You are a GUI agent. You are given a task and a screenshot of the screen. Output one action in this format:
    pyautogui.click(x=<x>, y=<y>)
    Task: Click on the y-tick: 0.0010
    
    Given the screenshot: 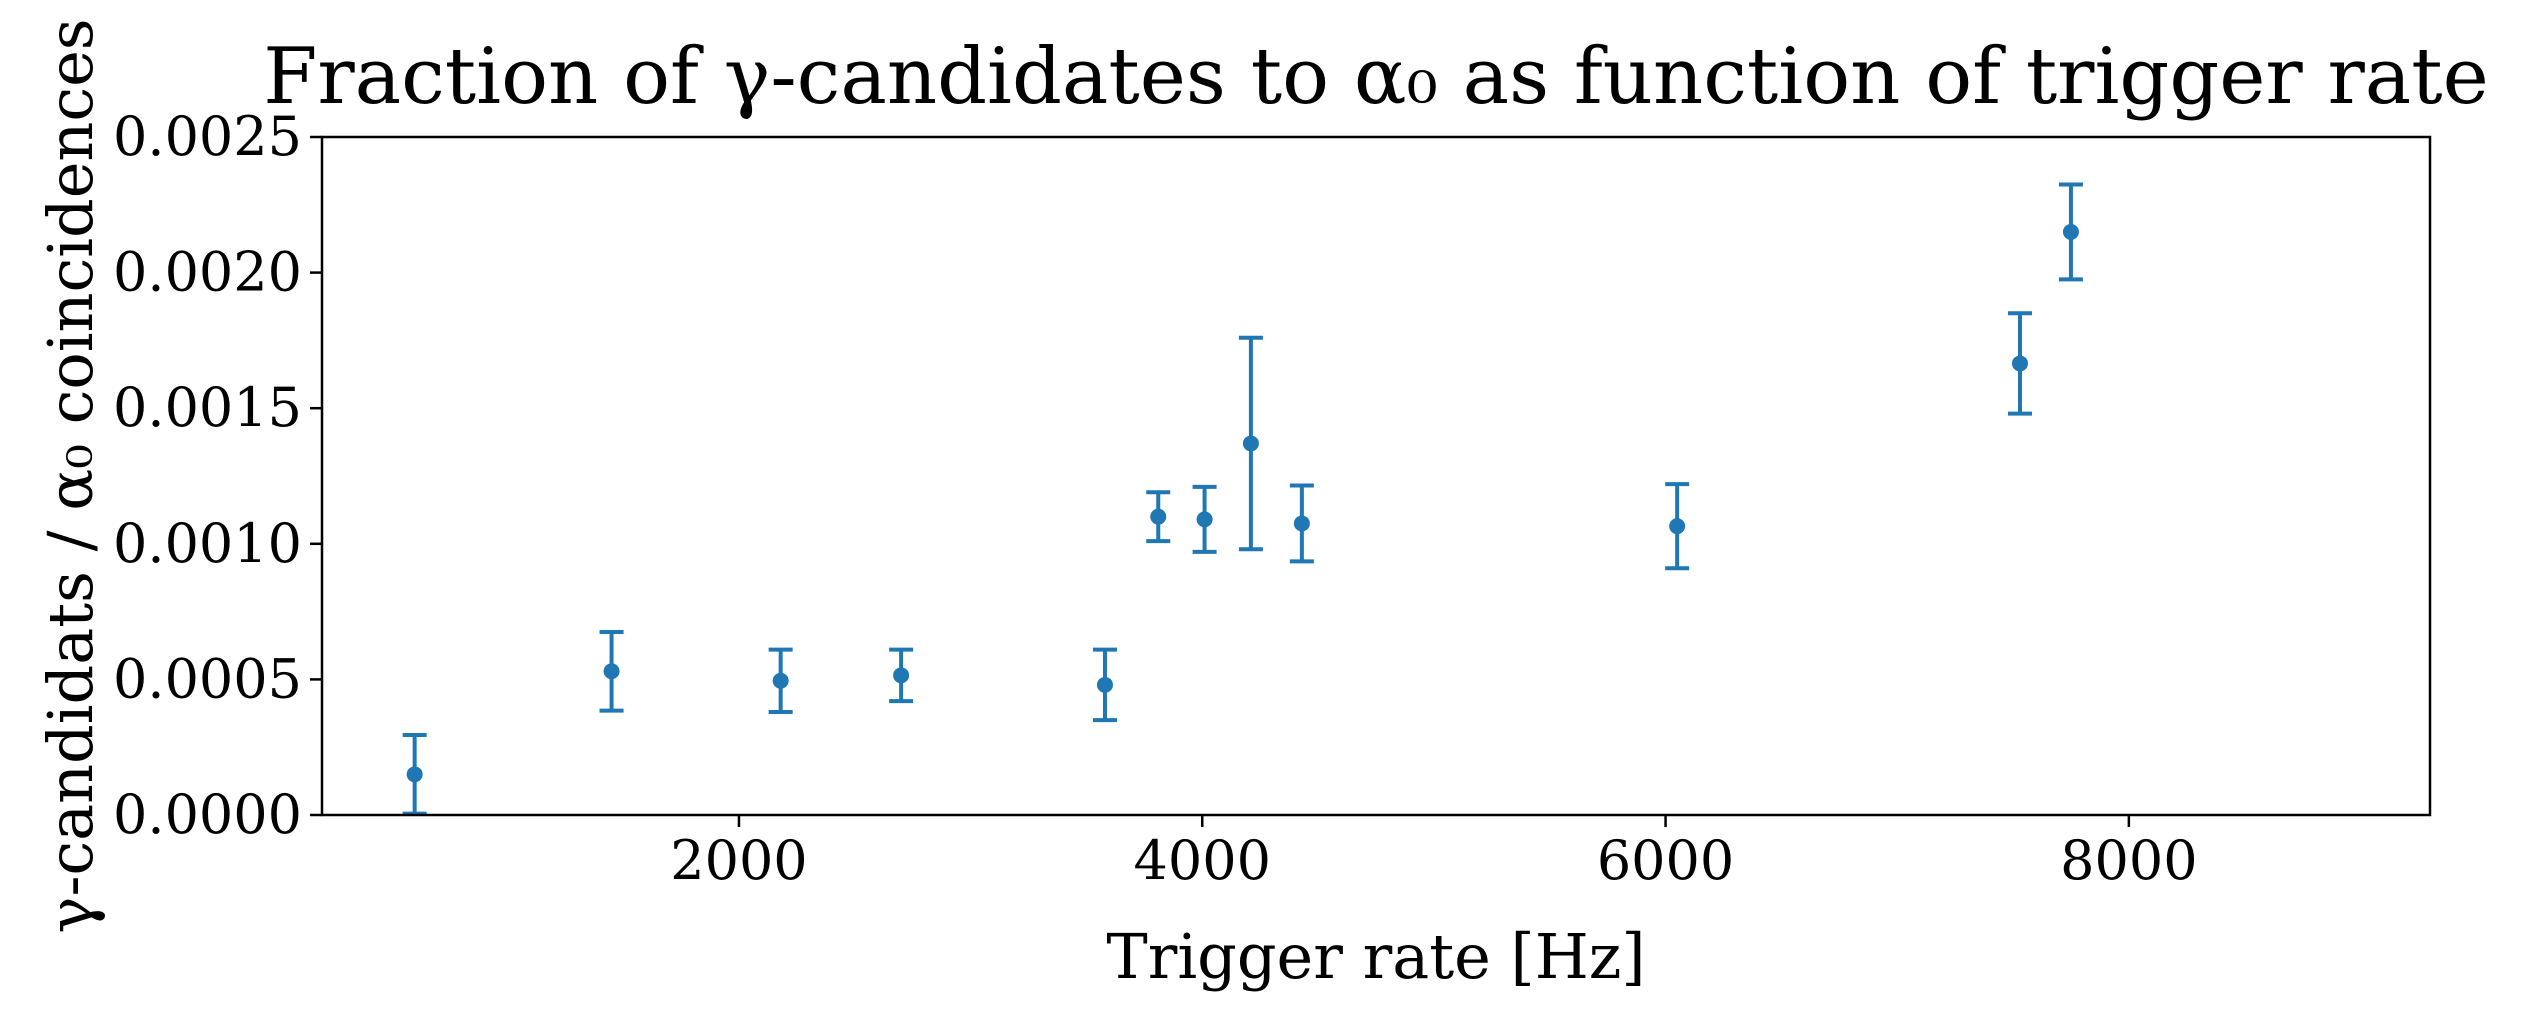 What is the action you would take?
    pyautogui.click(x=217, y=543)
    